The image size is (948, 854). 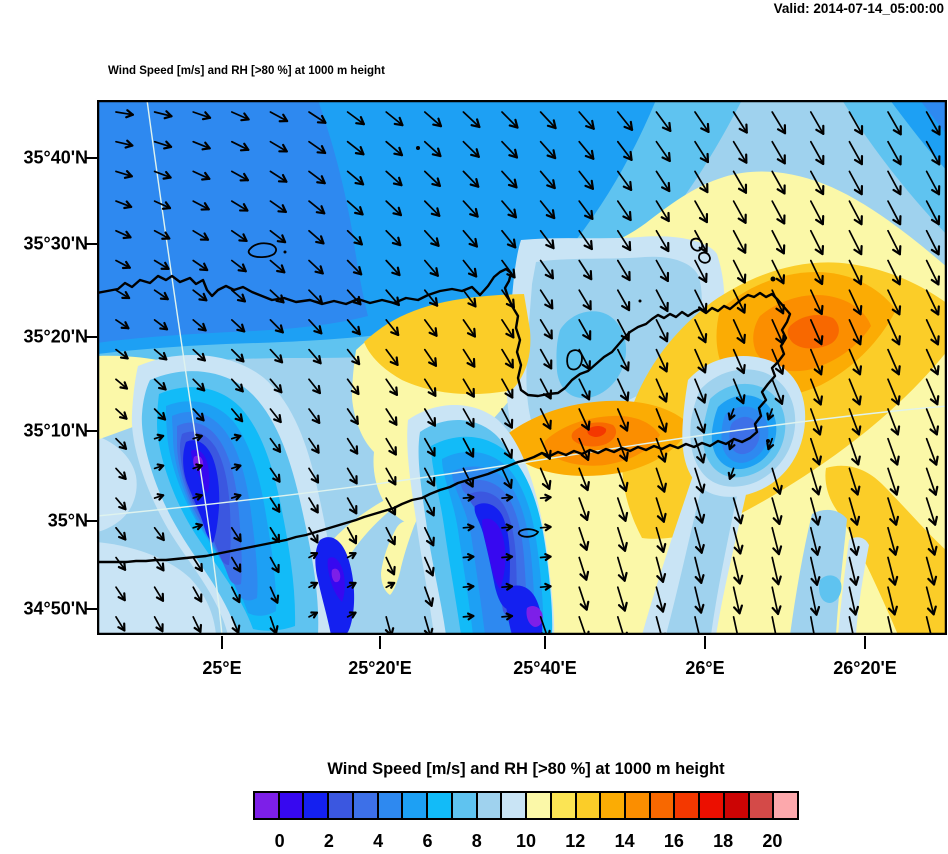 What do you see at coordinates (522, 461) in the screenshot?
I see `parallel-35N` at bounding box center [522, 461].